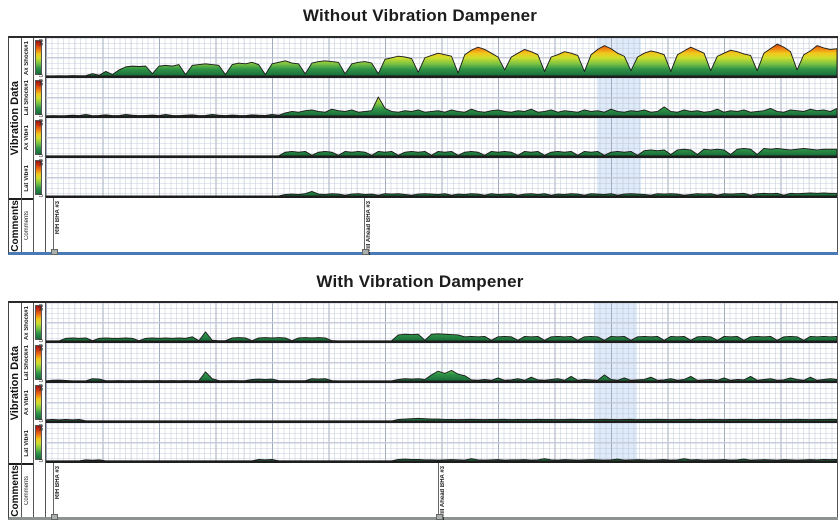  I want to click on chart2-comments-area: RIH BHA #3 Drill Ahead BHA #3, so click(441, 491).